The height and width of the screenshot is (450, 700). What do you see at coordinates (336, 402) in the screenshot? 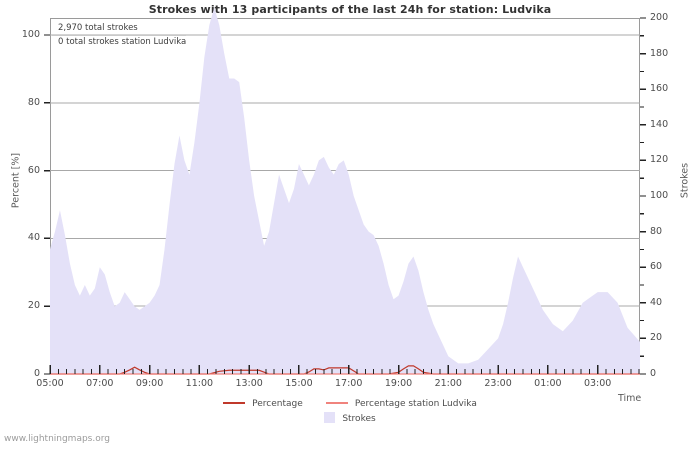
I see `legend-swatch-percentage-station` at bounding box center [336, 402].